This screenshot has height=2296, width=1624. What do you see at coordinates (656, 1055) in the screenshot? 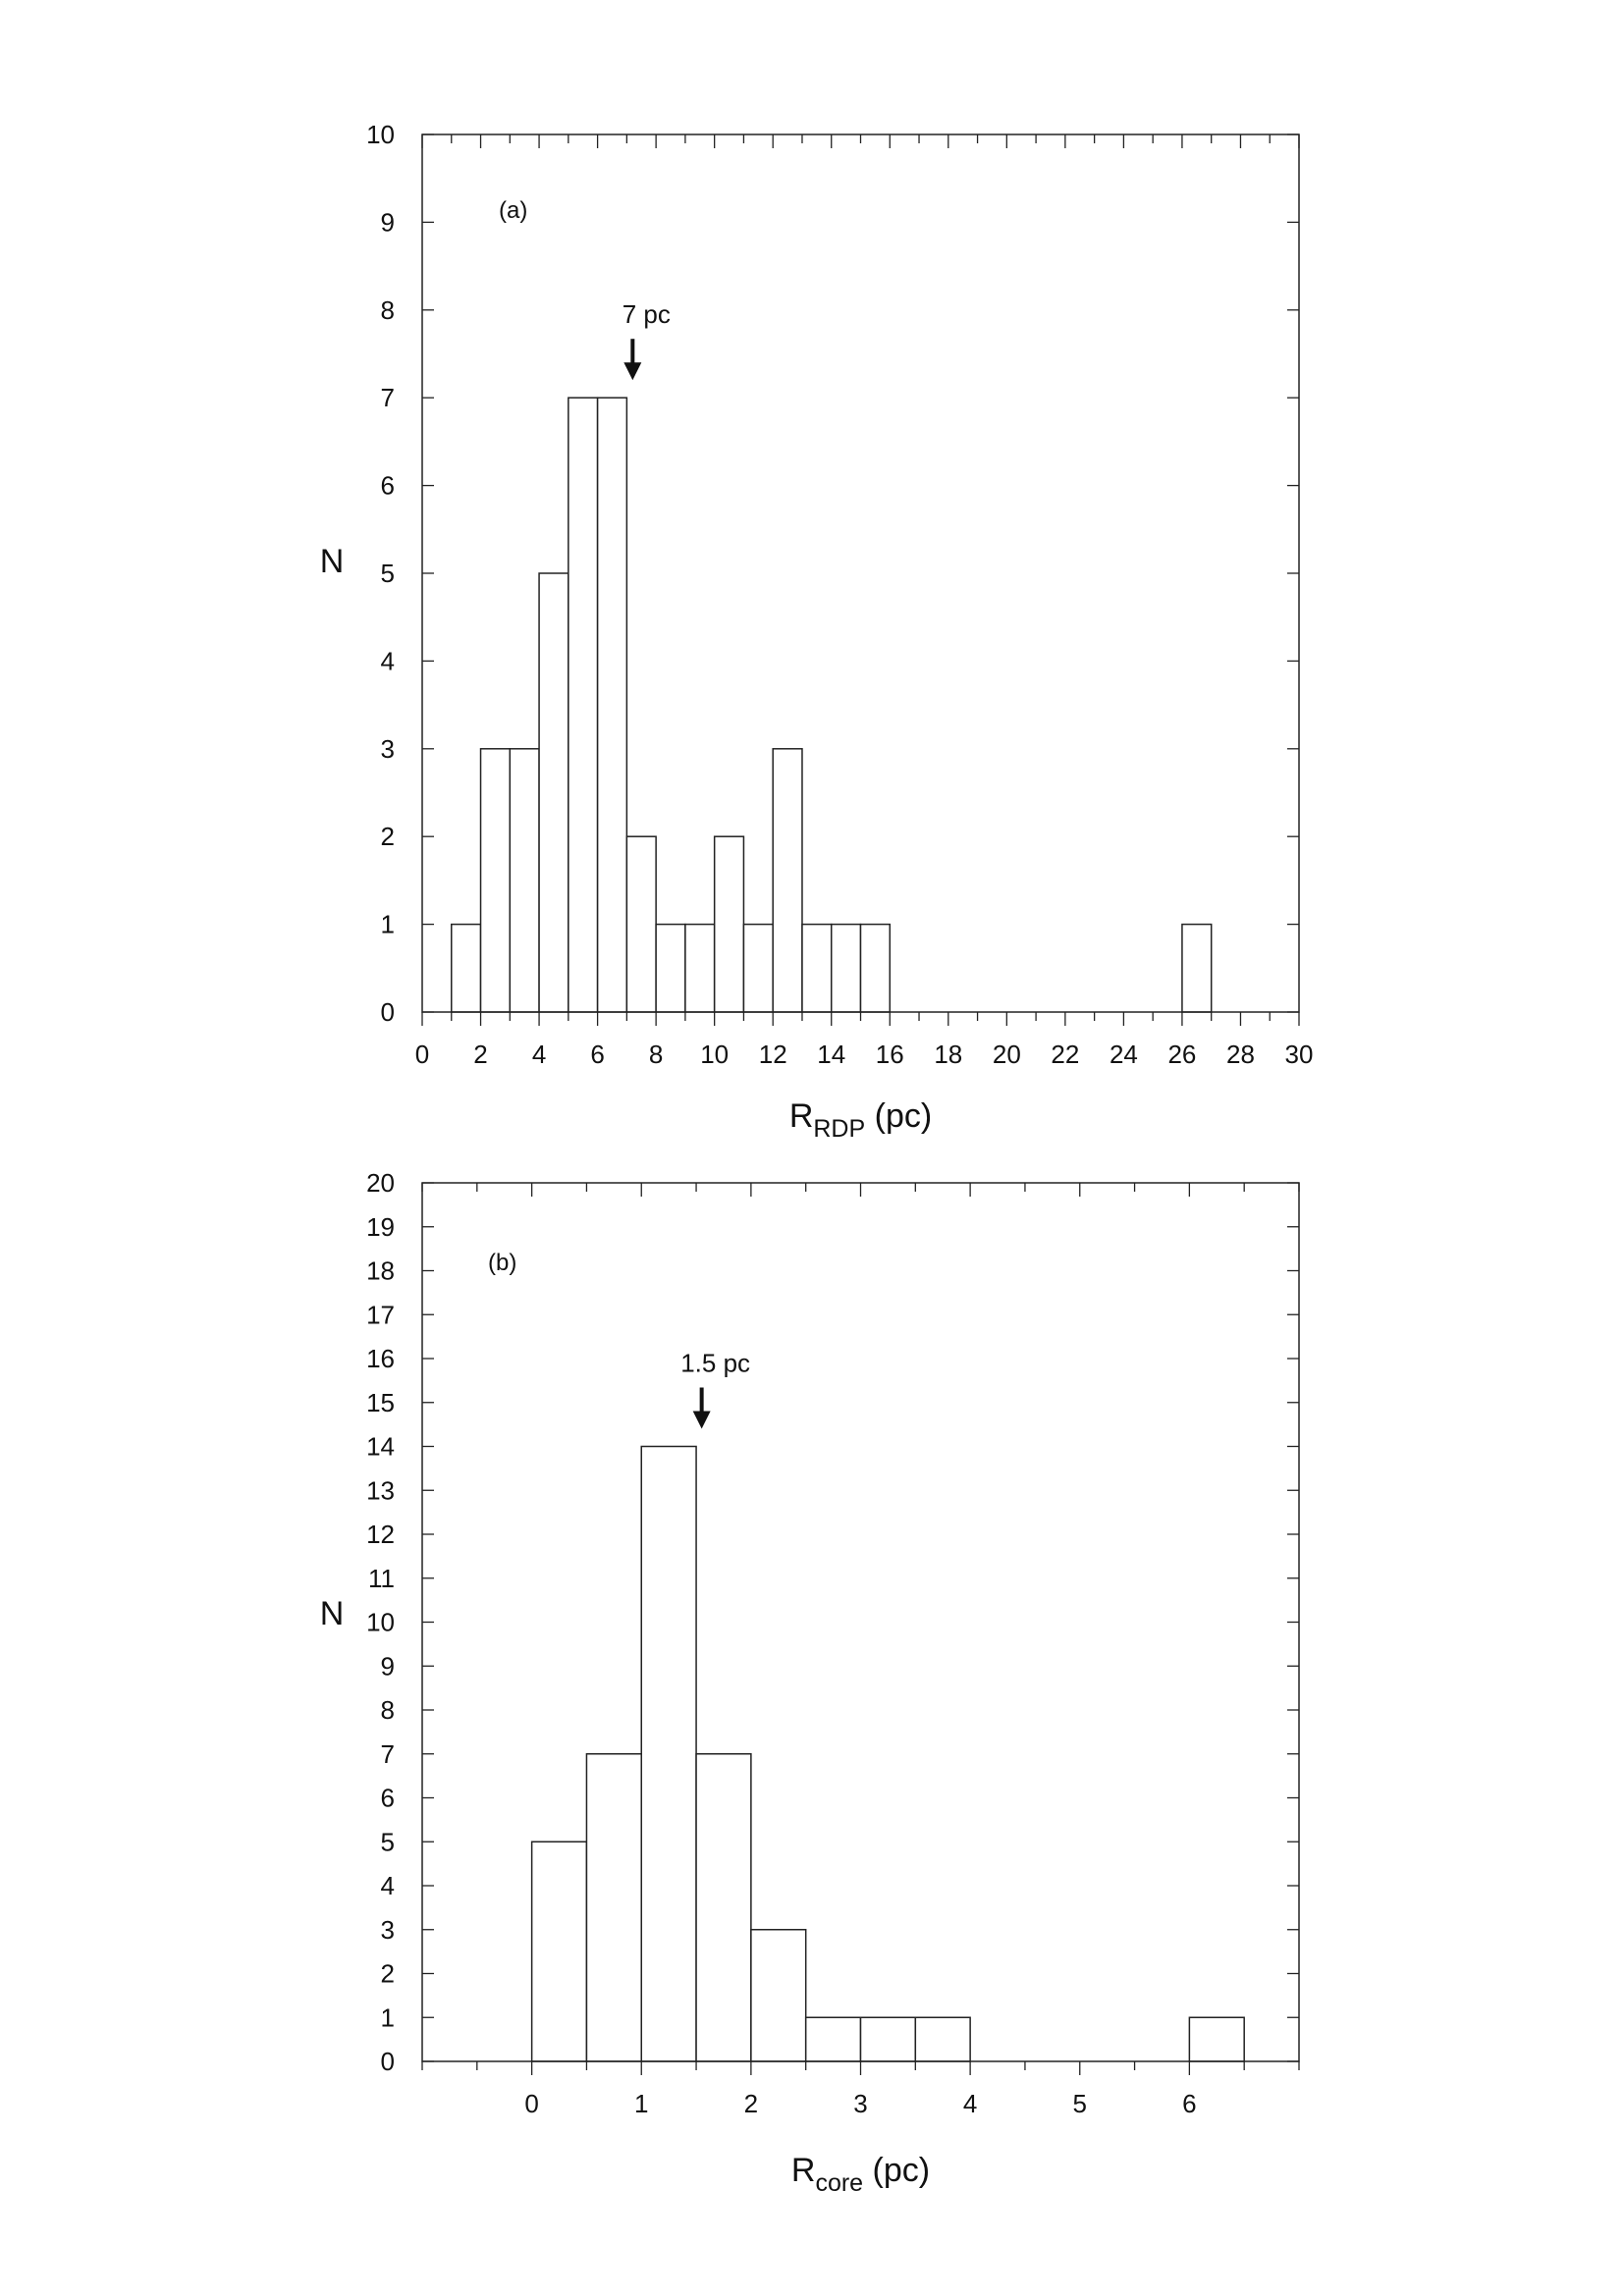
I see `x-tick-label: 8` at bounding box center [656, 1055].